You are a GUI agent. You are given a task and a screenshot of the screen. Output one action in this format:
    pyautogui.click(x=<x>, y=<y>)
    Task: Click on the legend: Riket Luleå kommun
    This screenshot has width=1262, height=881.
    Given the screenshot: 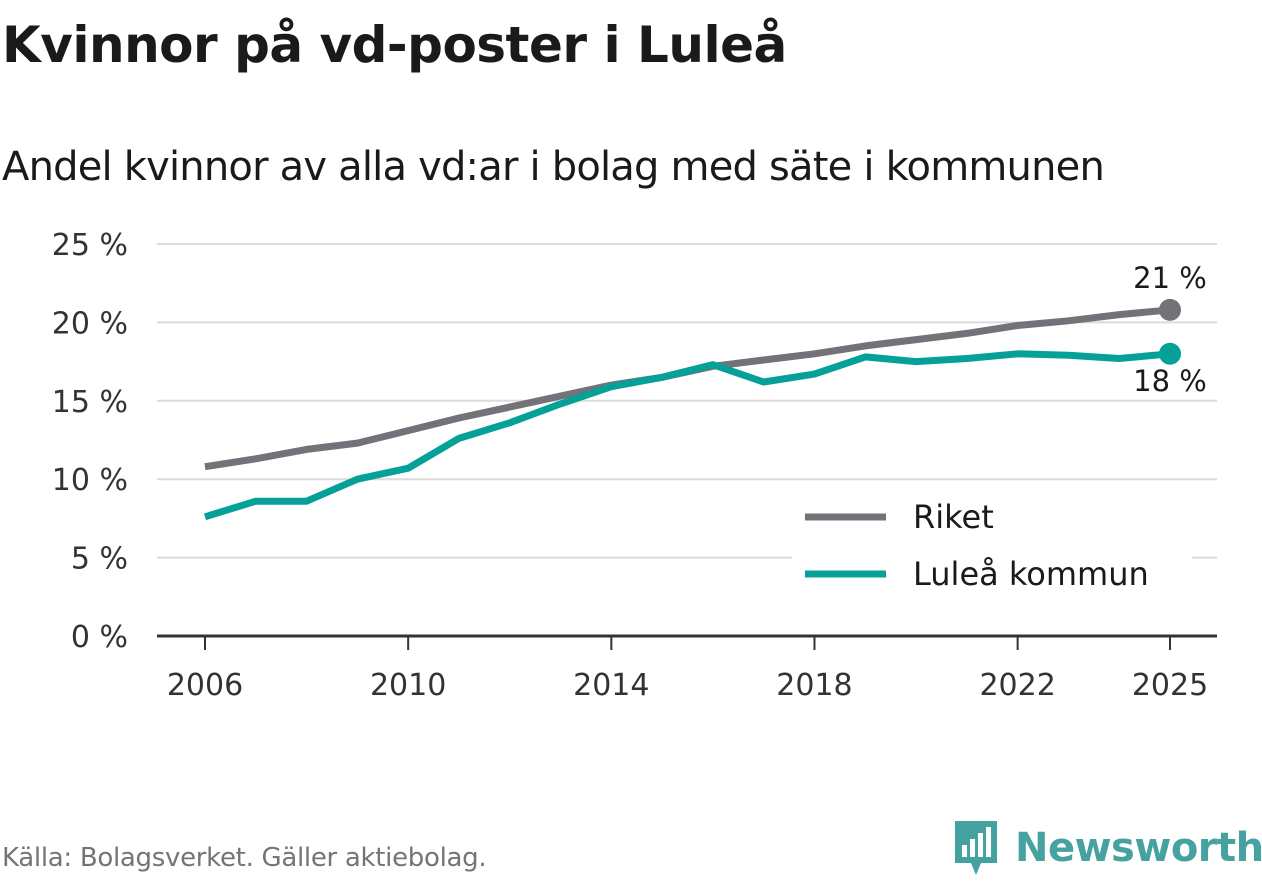 What is the action you would take?
    pyautogui.click(x=992, y=545)
    